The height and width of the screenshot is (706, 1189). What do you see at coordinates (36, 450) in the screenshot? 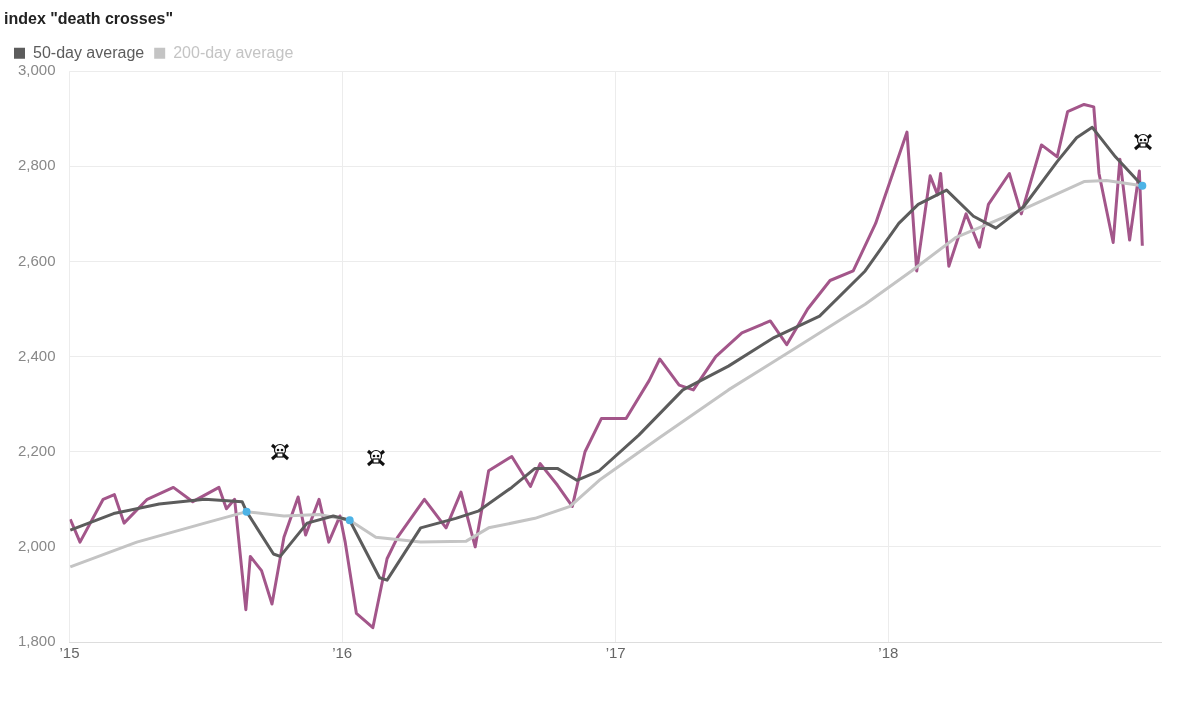
I see `y-tick-label: 2,200` at bounding box center [36, 450].